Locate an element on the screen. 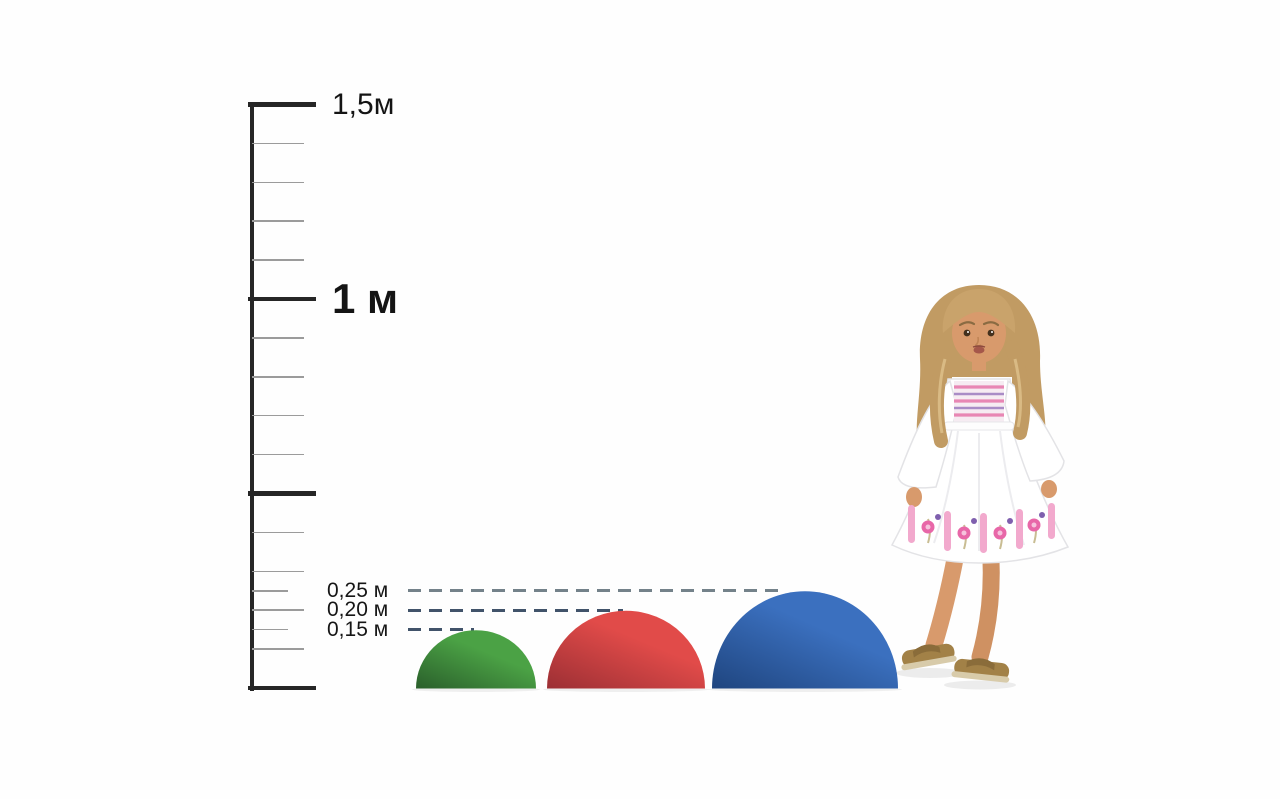 Image resolution: width=1280 pixels, height=799 pixels. ruler-tick-1m is located at coordinates (282, 299).